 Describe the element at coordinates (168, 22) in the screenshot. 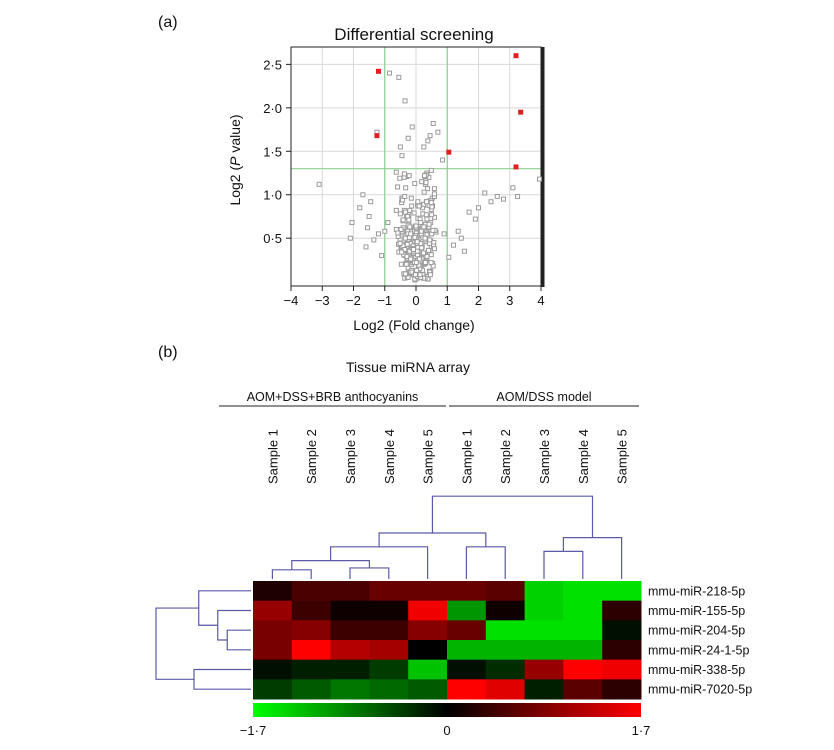

I see `panel-a-label: (a)` at that location.